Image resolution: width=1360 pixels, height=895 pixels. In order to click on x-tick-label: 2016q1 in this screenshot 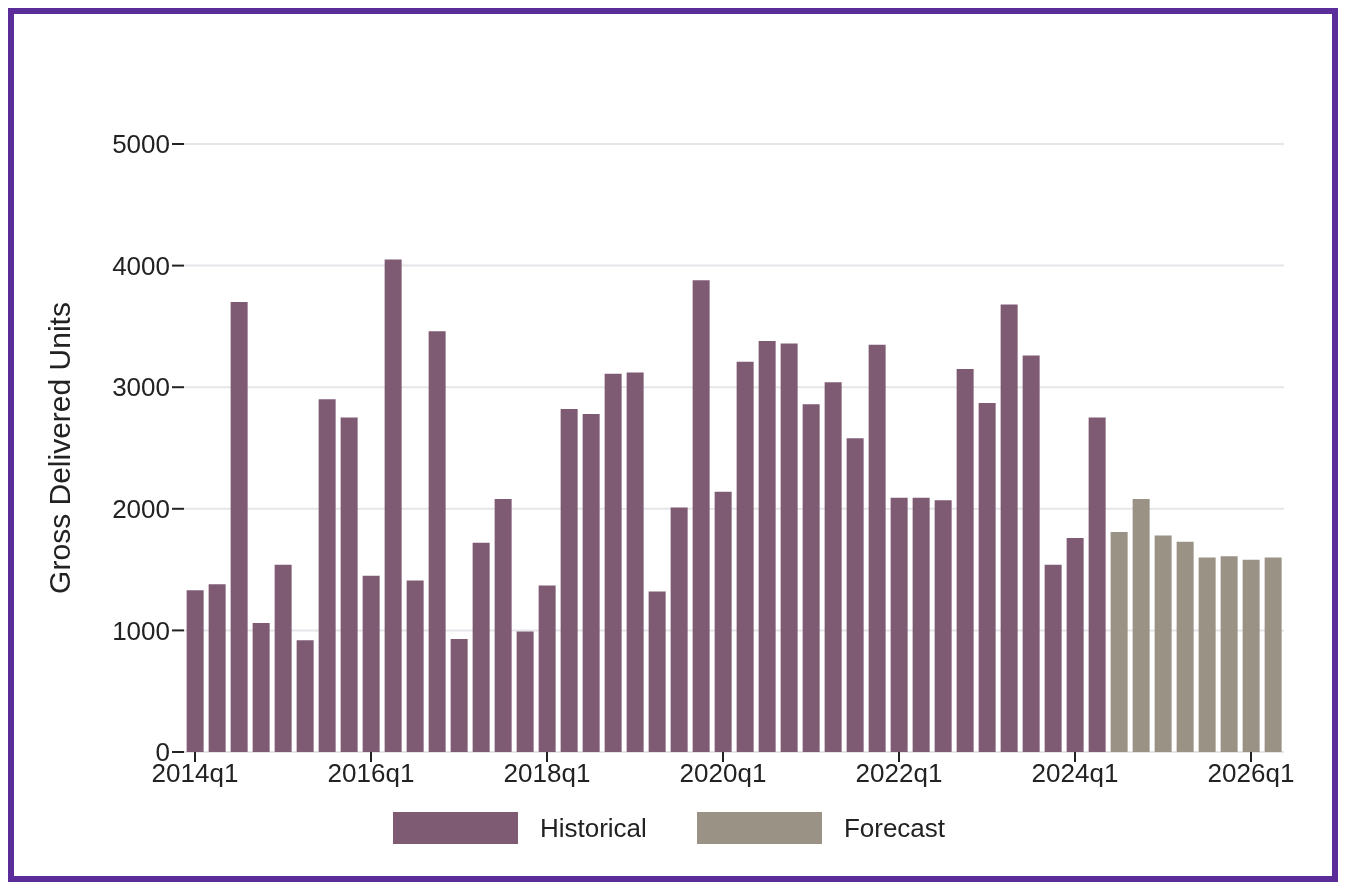, I will do `click(371, 773)`.